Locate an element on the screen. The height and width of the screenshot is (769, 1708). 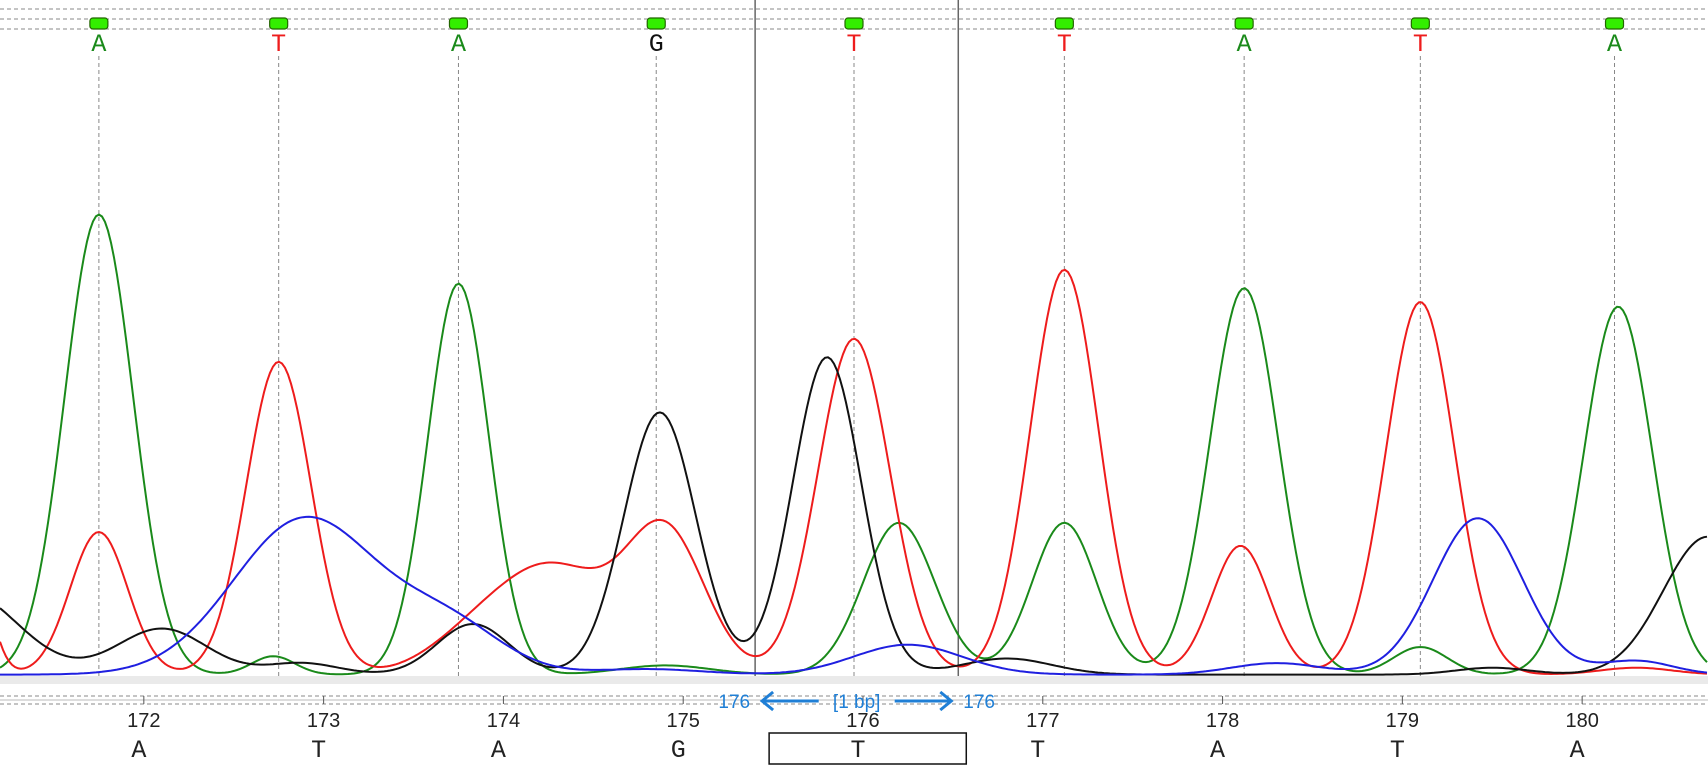
position-axis: 172 173 174 175 176 177 178 179 180 is located at coordinates (854, 714).